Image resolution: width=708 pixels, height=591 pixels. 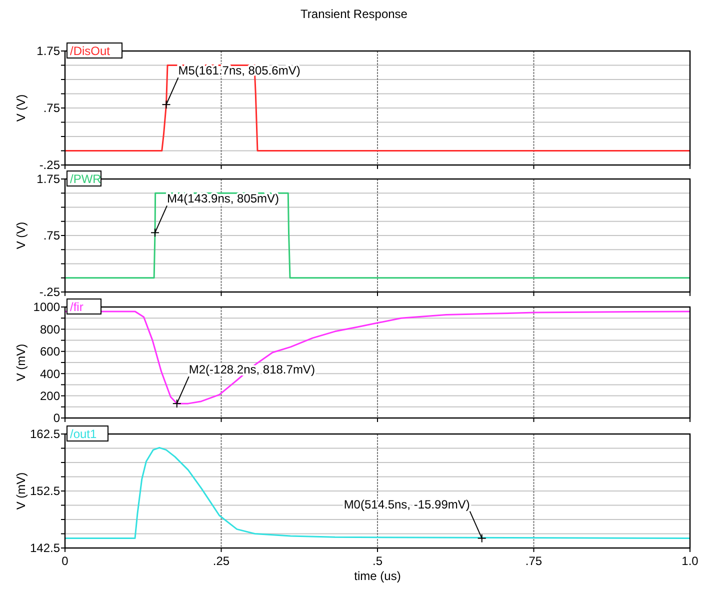 I want to click on series-label: /fir, so click(x=77, y=307).